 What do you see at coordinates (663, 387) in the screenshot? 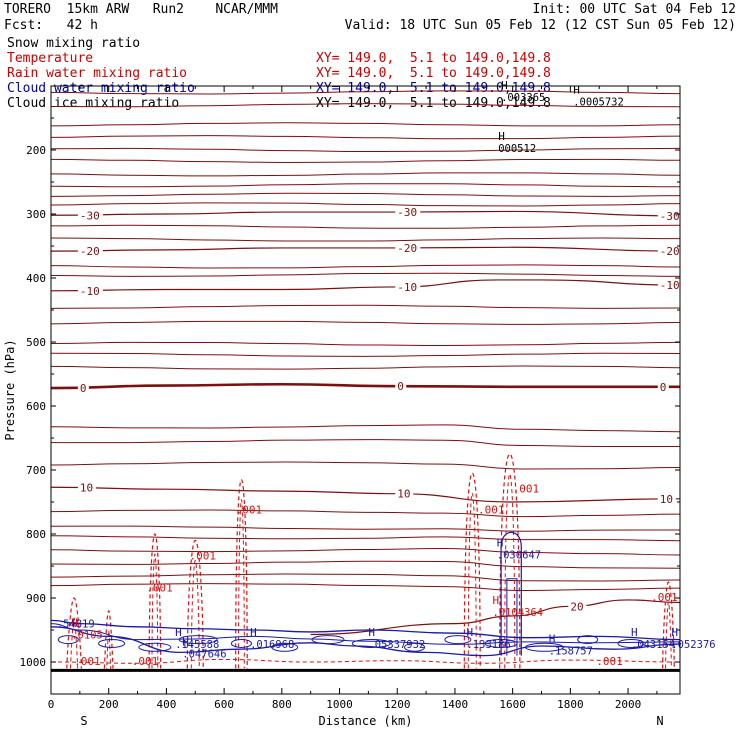
I see `isotherm-label: 0` at bounding box center [663, 387].